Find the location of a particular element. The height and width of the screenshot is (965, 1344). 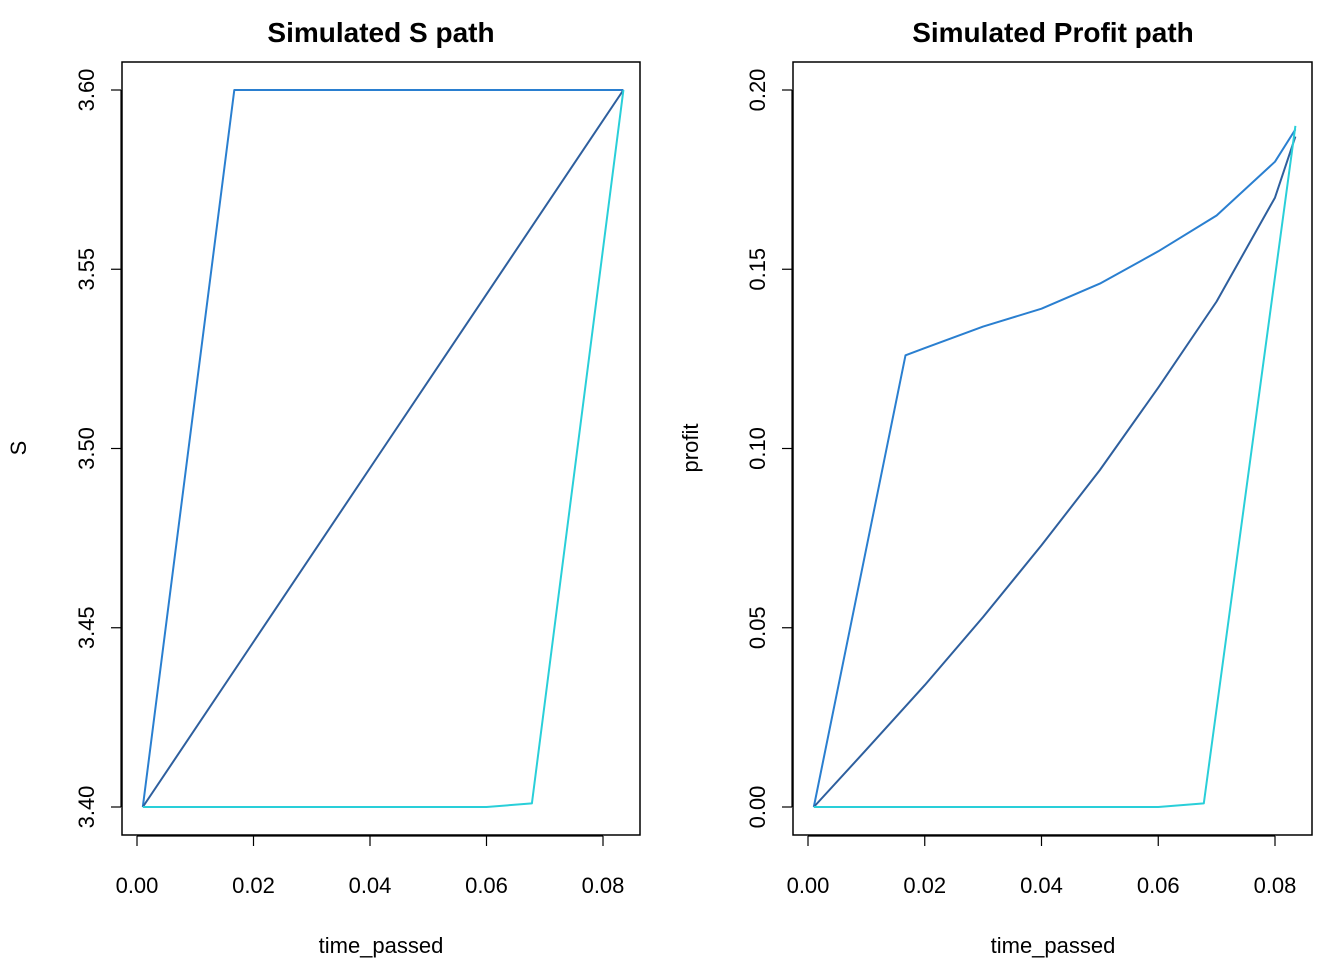

y-tick-label: 3.45 is located at coordinates (86, 627).